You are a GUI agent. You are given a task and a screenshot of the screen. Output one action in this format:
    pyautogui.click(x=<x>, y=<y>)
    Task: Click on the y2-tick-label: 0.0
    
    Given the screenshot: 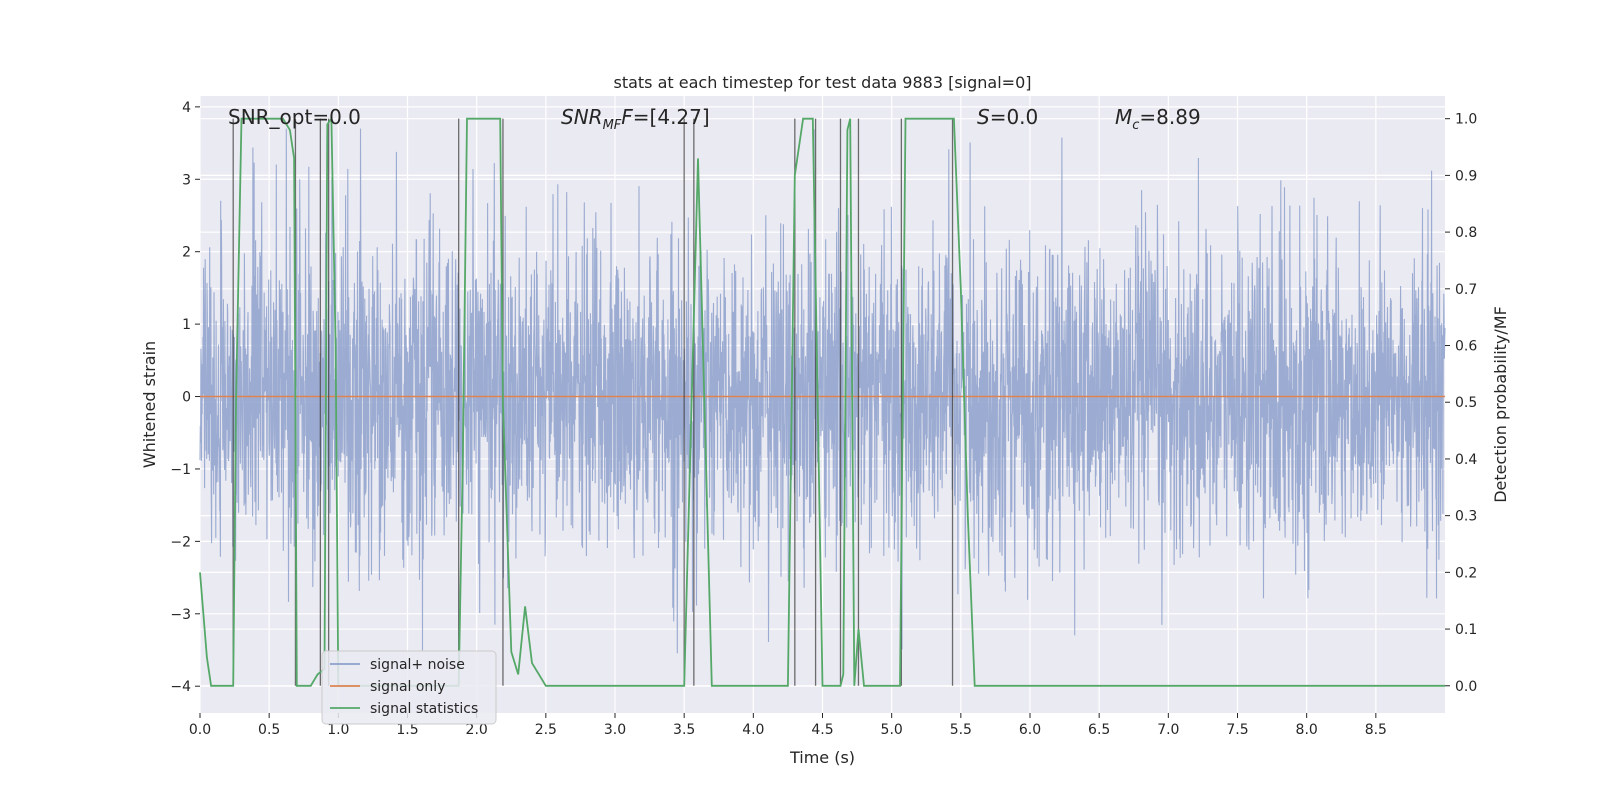 What is the action you would take?
    pyautogui.click(x=1466, y=687)
    